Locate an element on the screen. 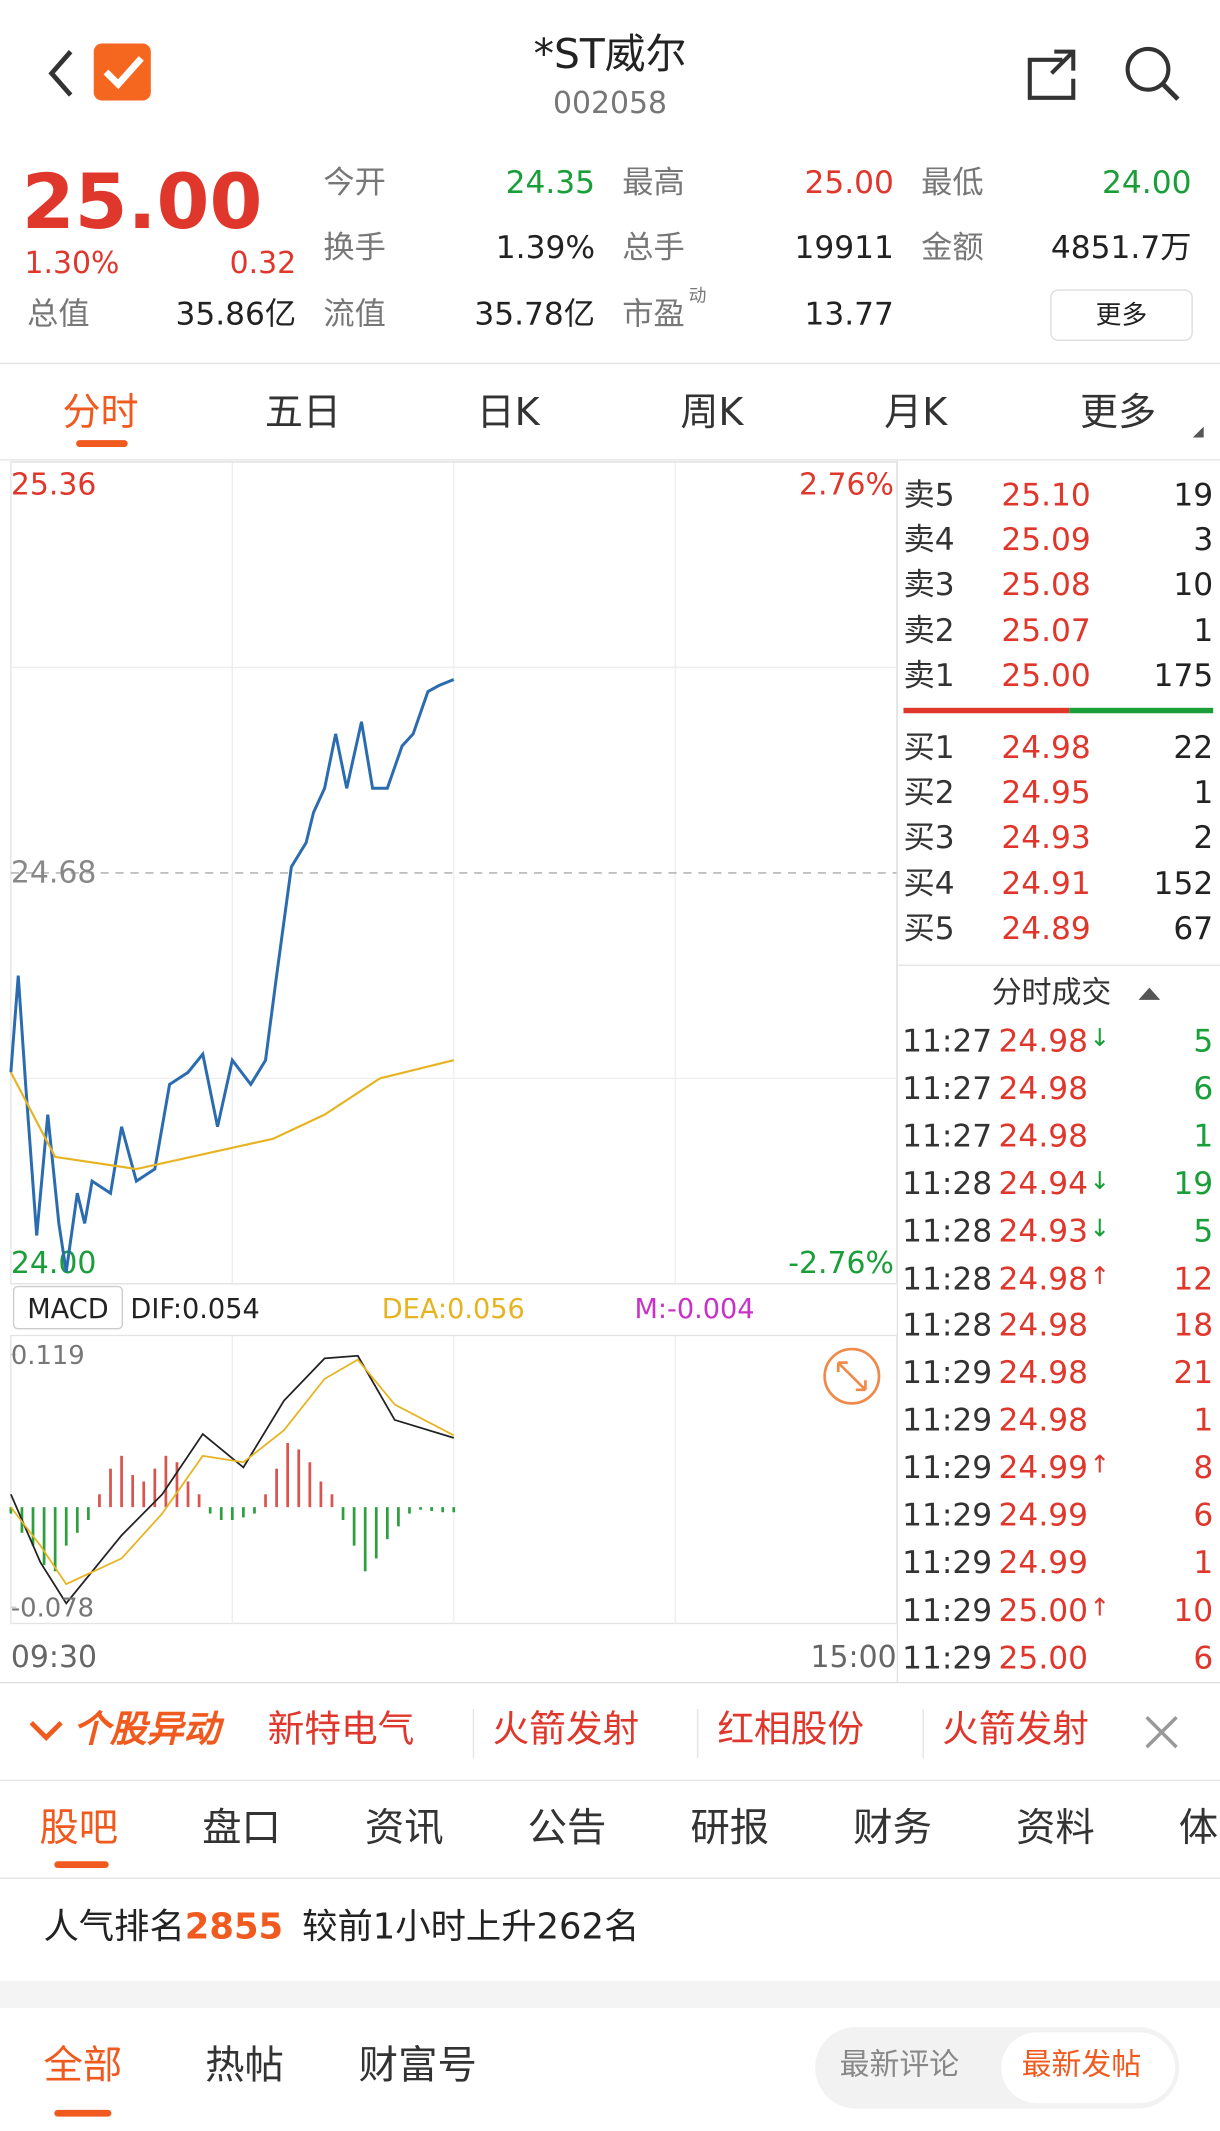 Image resolution: width=1220 pixels, height=2131 pixels. y-tick-label: 24.68 is located at coordinates (54, 872).